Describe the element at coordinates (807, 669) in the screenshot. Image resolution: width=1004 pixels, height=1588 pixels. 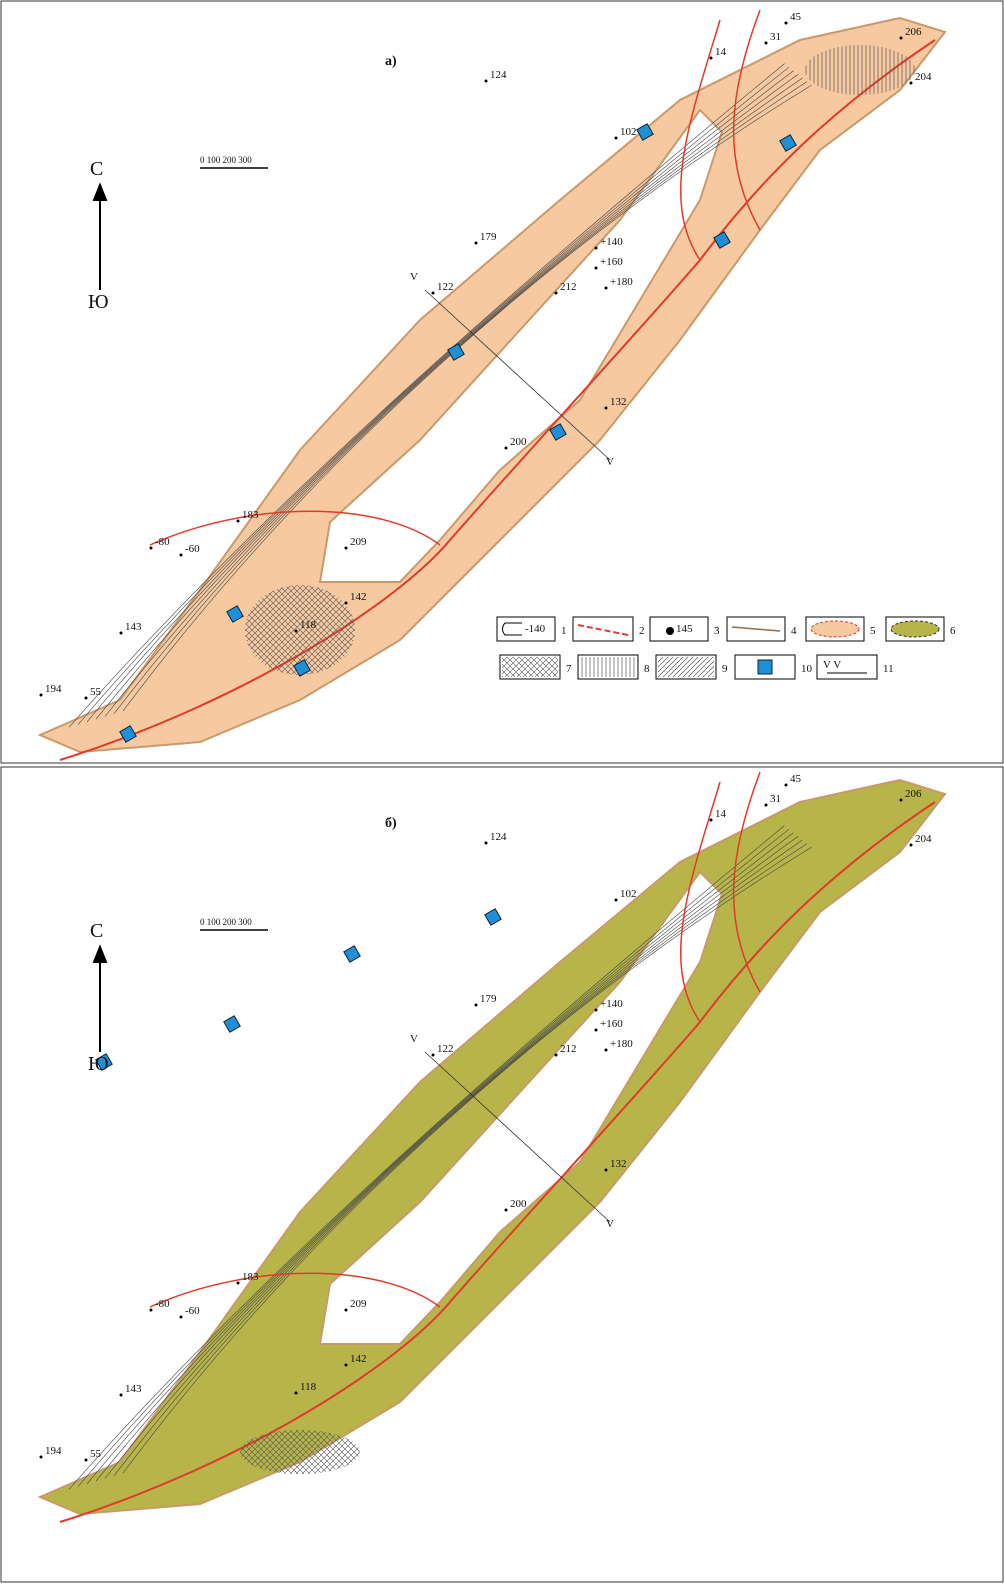
I see `legend-number: 10` at that location.